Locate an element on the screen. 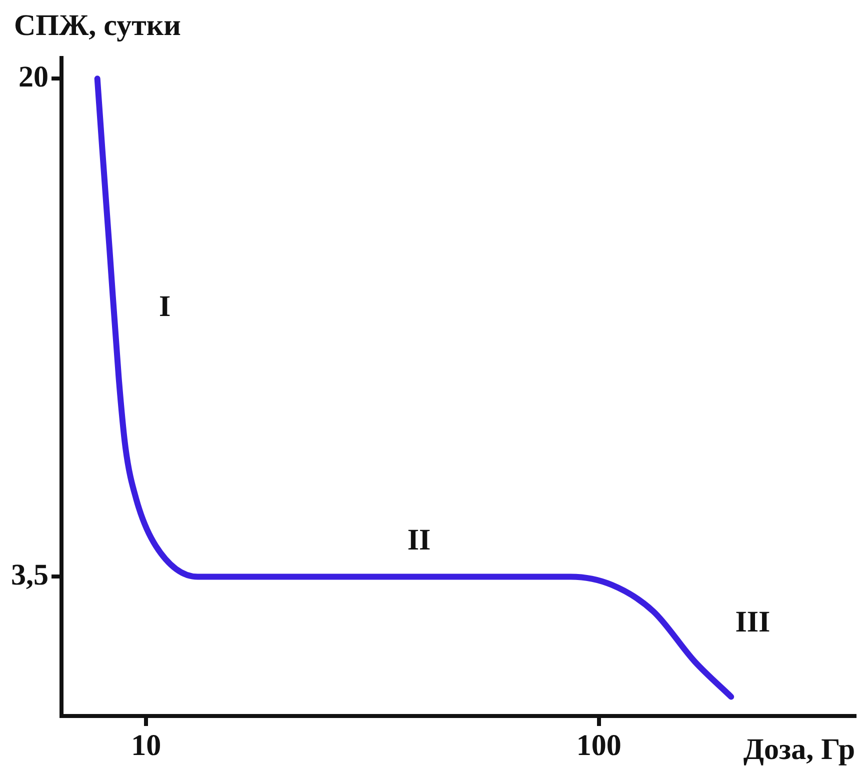  y-tick-label: 20 is located at coordinates (33, 77).